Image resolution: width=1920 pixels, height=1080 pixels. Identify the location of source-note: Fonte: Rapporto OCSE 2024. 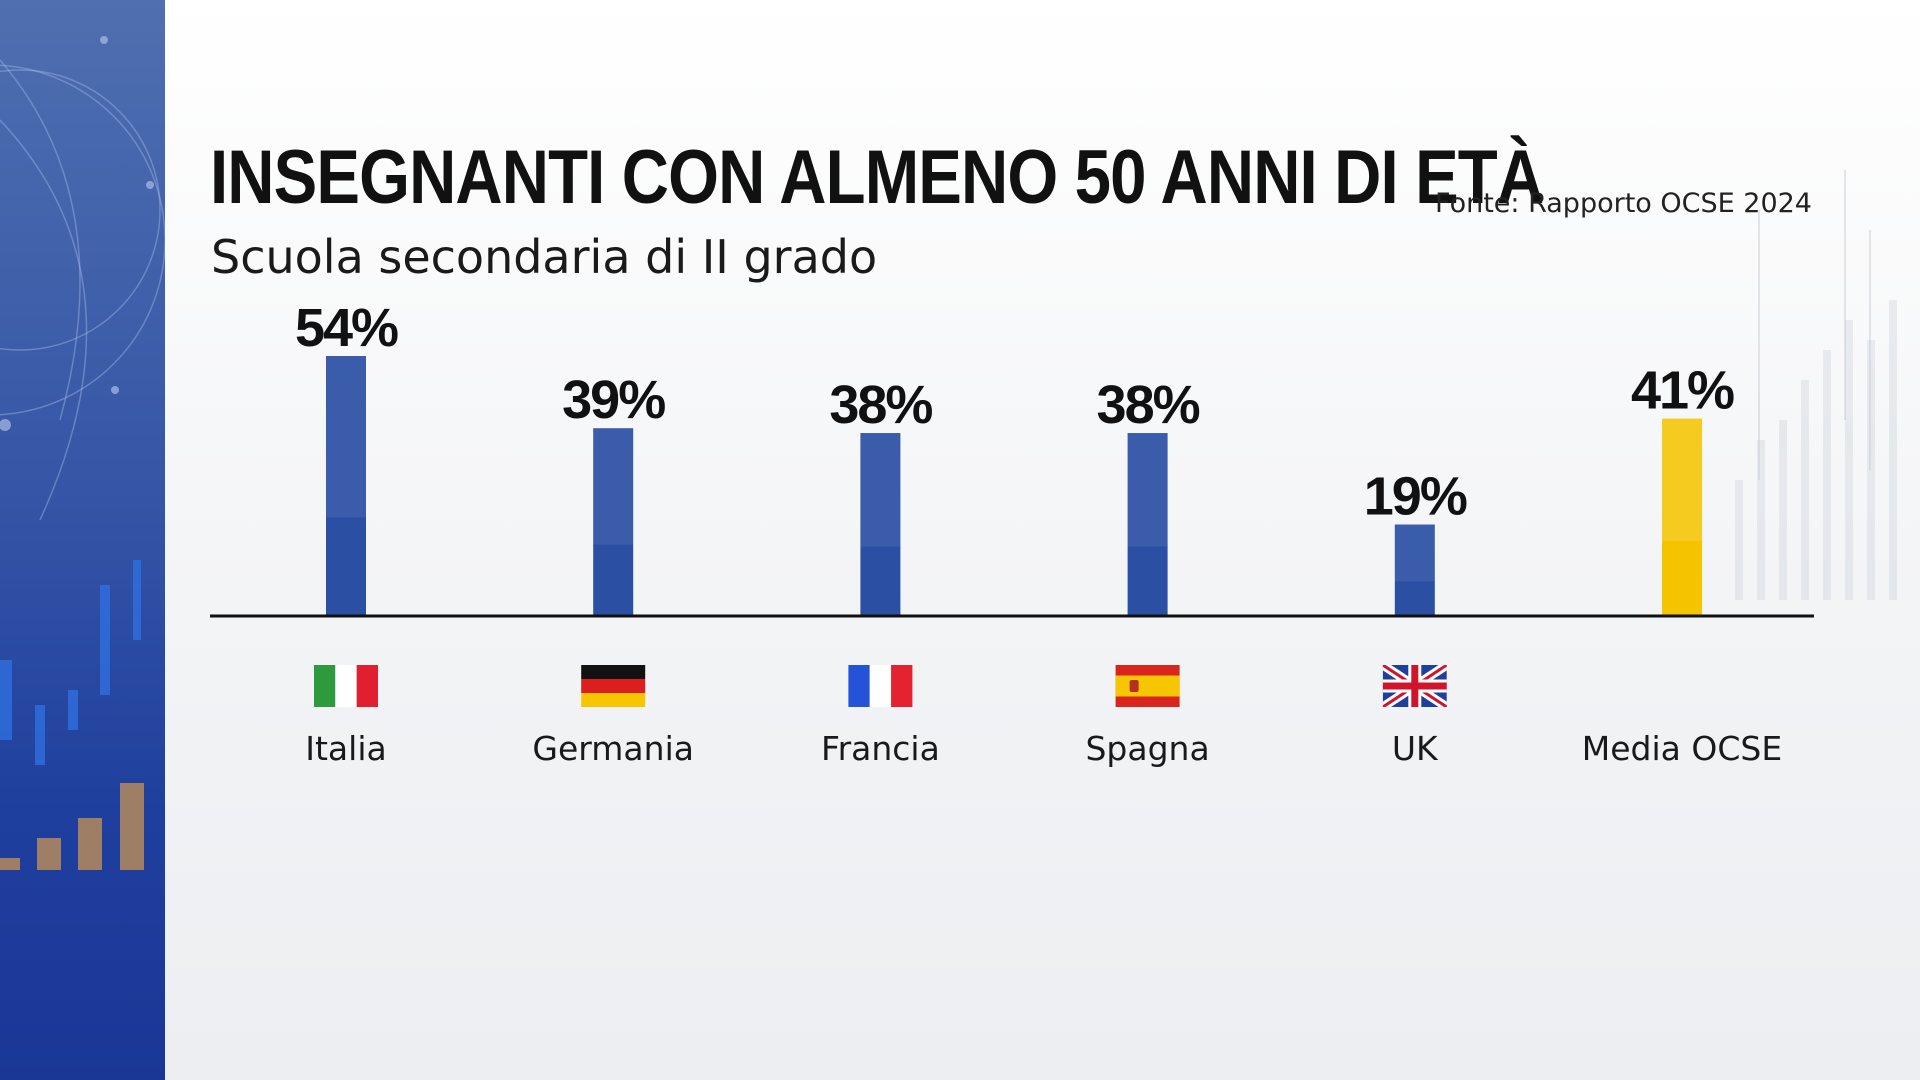
(1623, 203).